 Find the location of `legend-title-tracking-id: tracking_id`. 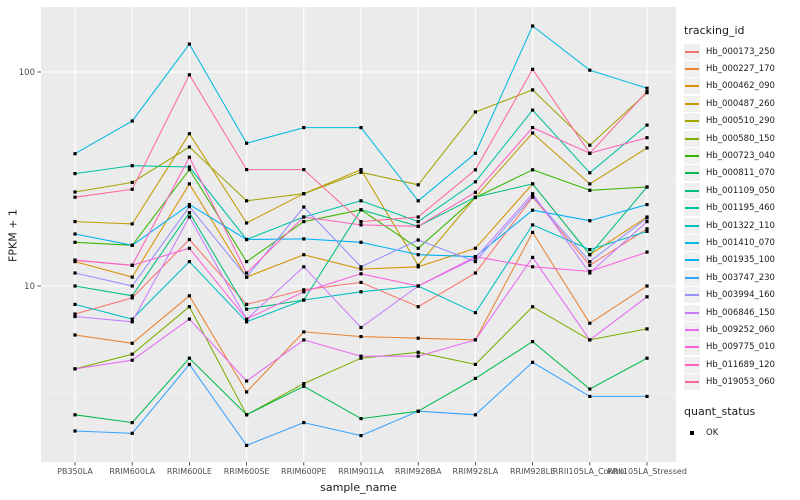

legend-title-tracking-id: tracking_id is located at coordinates (714, 30).